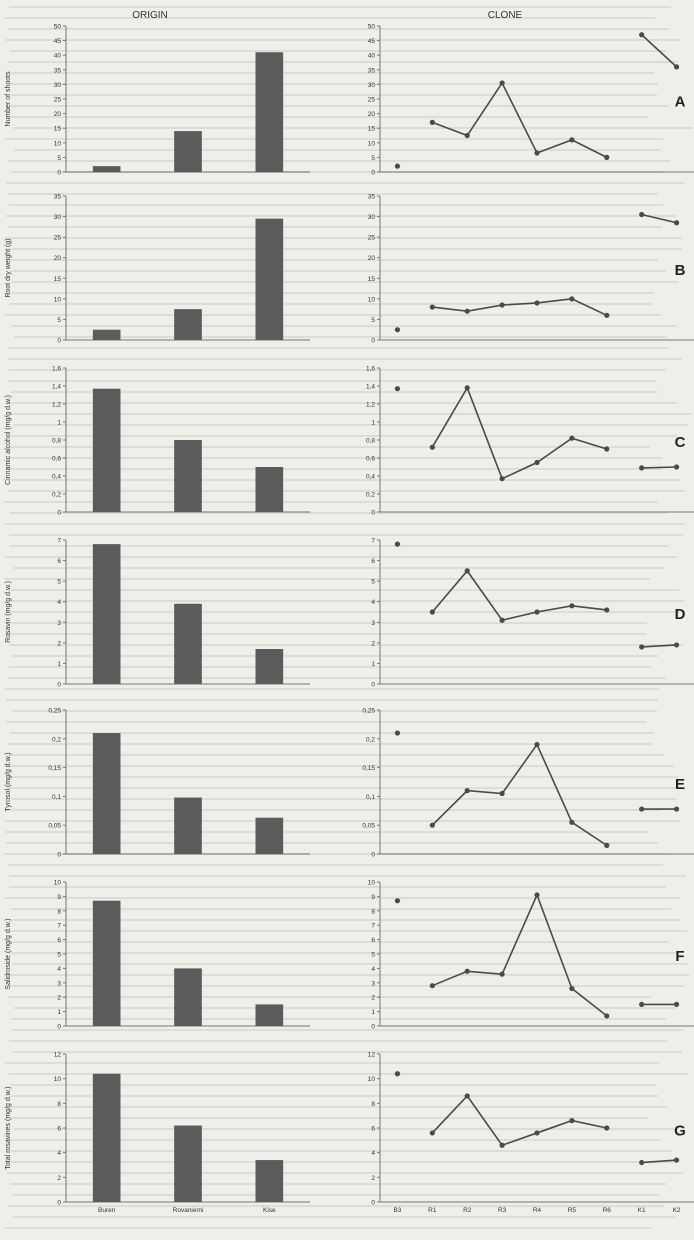 The image size is (694, 1240). What do you see at coordinates (373, 1153) in the screenshot?
I see `y-tick-label: 4` at bounding box center [373, 1153].